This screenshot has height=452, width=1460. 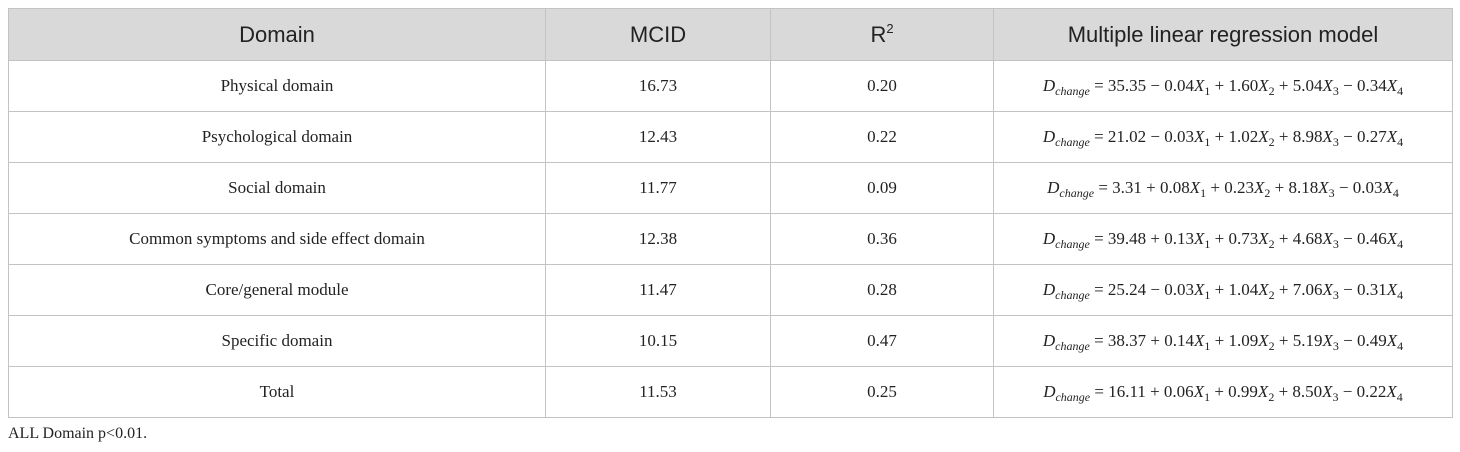 I want to click on formula-part: − 0.31, so click(x=1362, y=289).